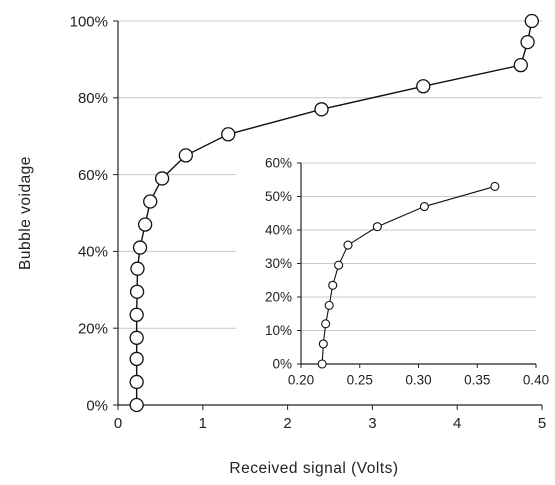 The image size is (555, 485). Describe the element at coordinates (542, 423) in the screenshot. I see `x-tick-label: 5` at that location.